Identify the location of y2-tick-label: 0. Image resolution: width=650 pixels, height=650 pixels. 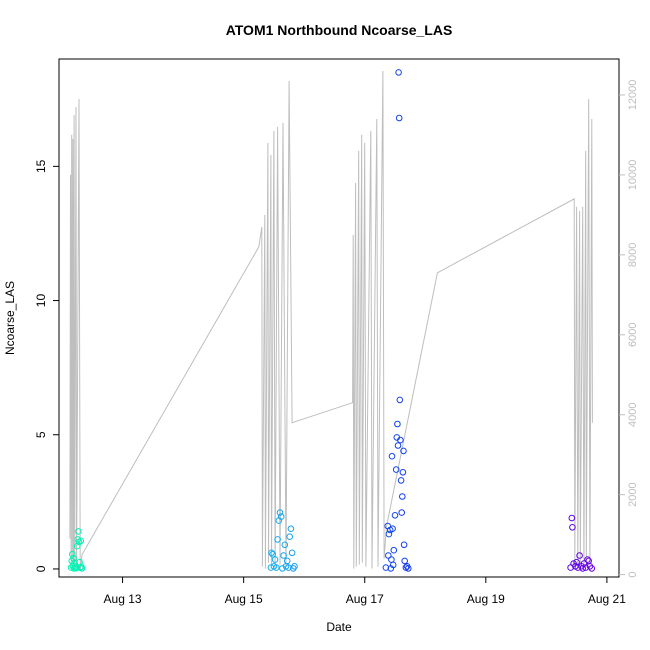
(633, 575).